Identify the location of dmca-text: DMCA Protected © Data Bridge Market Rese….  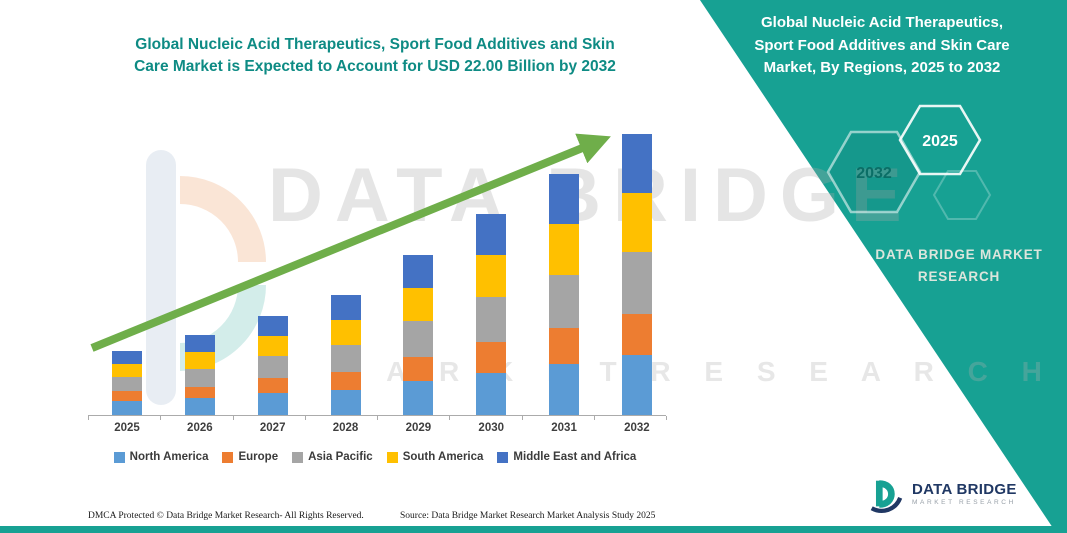
(226, 516).